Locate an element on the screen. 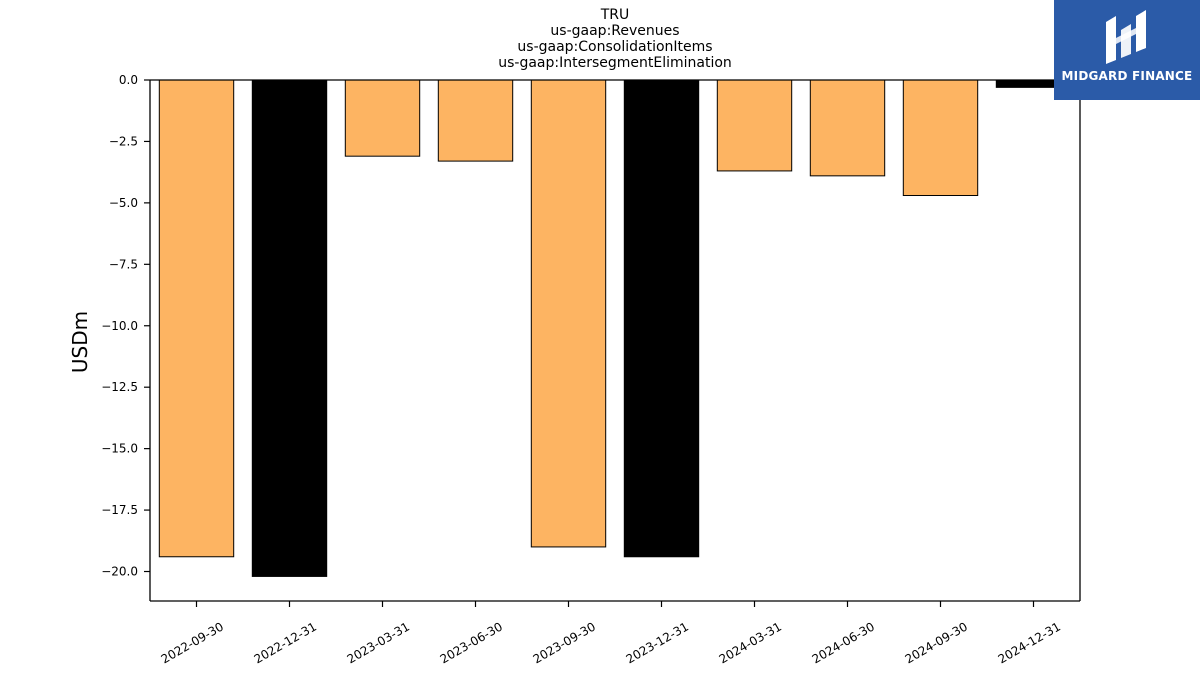 This screenshot has width=1200, height=675. x-tick-label: 2022-09-30 is located at coordinates (192, 642).